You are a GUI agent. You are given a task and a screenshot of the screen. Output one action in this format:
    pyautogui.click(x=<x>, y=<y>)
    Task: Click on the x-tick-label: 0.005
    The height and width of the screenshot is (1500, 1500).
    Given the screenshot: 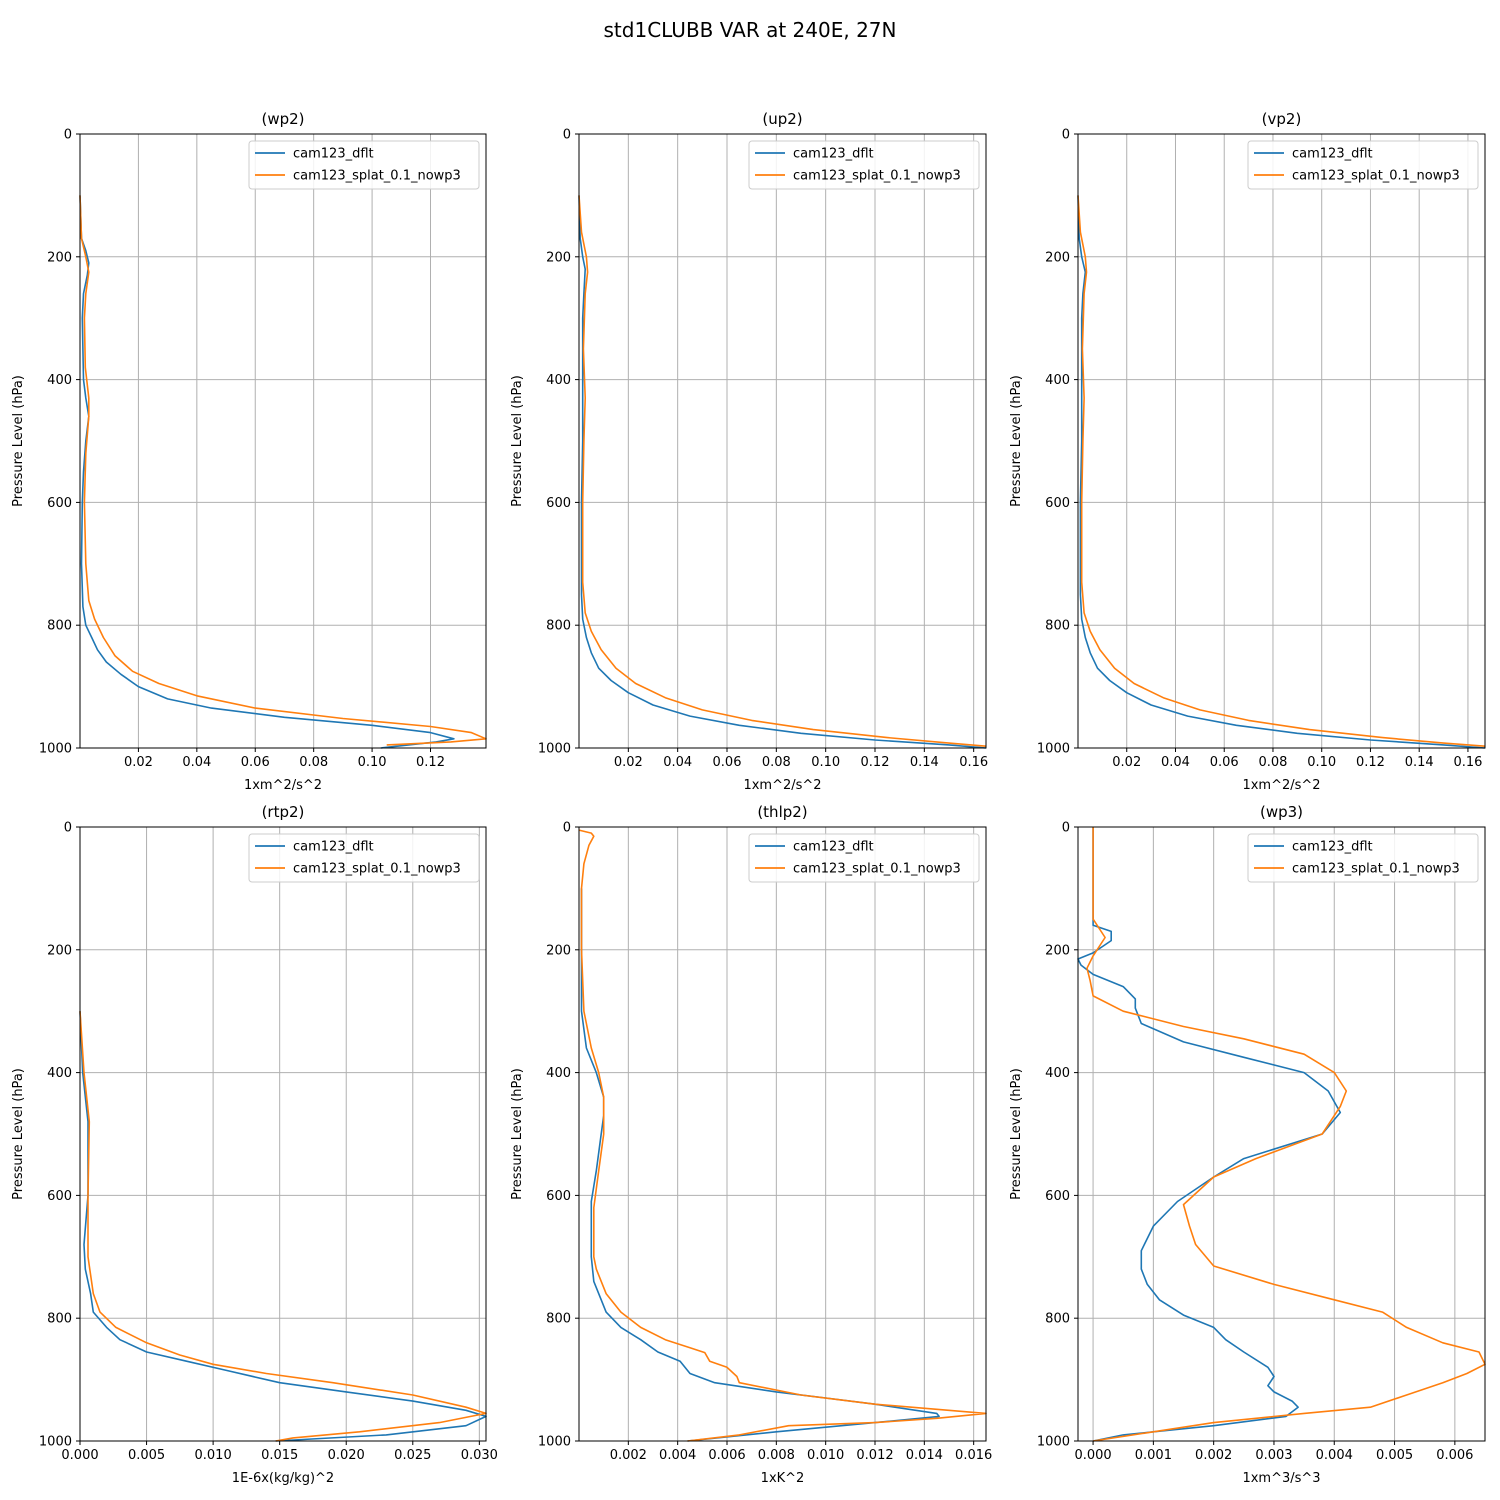 What is the action you would take?
    pyautogui.click(x=146, y=1455)
    